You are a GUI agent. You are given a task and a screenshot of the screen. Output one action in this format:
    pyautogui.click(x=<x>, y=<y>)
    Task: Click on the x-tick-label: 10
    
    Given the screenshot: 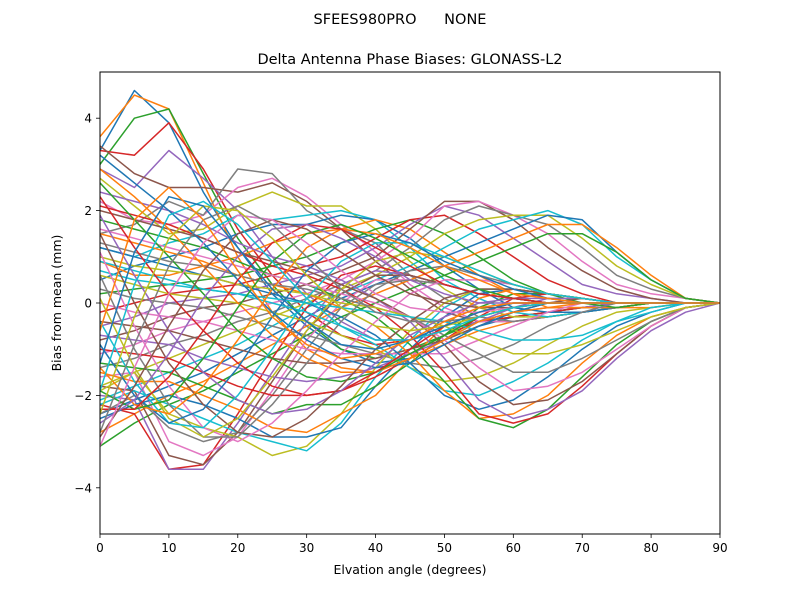 What is the action you would take?
    pyautogui.click(x=168, y=548)
    